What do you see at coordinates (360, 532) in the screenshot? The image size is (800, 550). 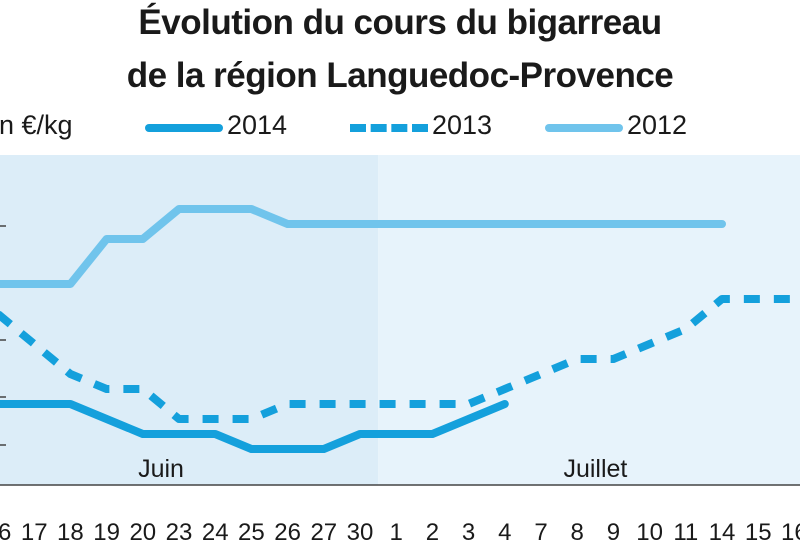 I see `x-tick-label: 30` at bounding box center [360, 532].